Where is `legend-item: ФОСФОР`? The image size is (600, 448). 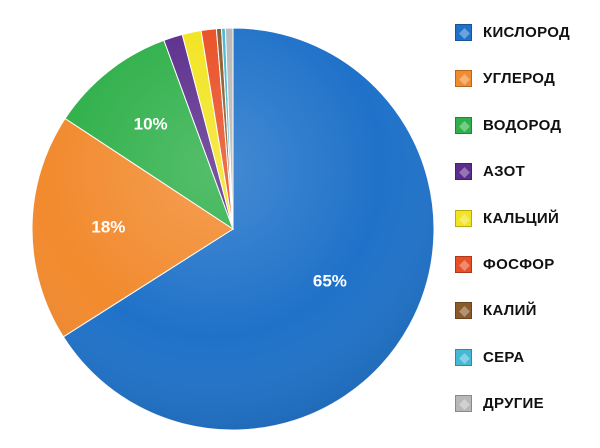 legend-item: ФОСФОР is located at coordinates (525, 276).